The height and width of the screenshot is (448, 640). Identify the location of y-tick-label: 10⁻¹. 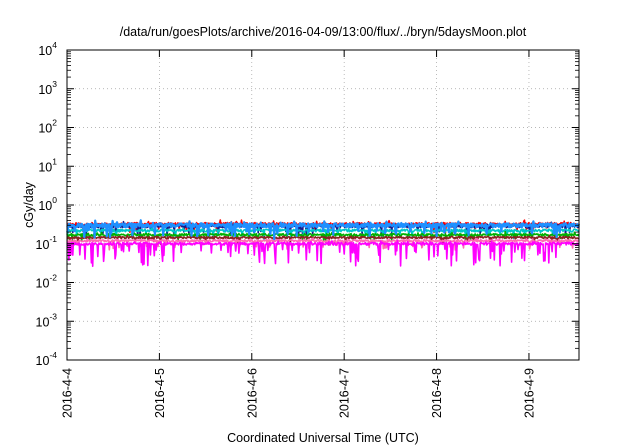
(47, 243).